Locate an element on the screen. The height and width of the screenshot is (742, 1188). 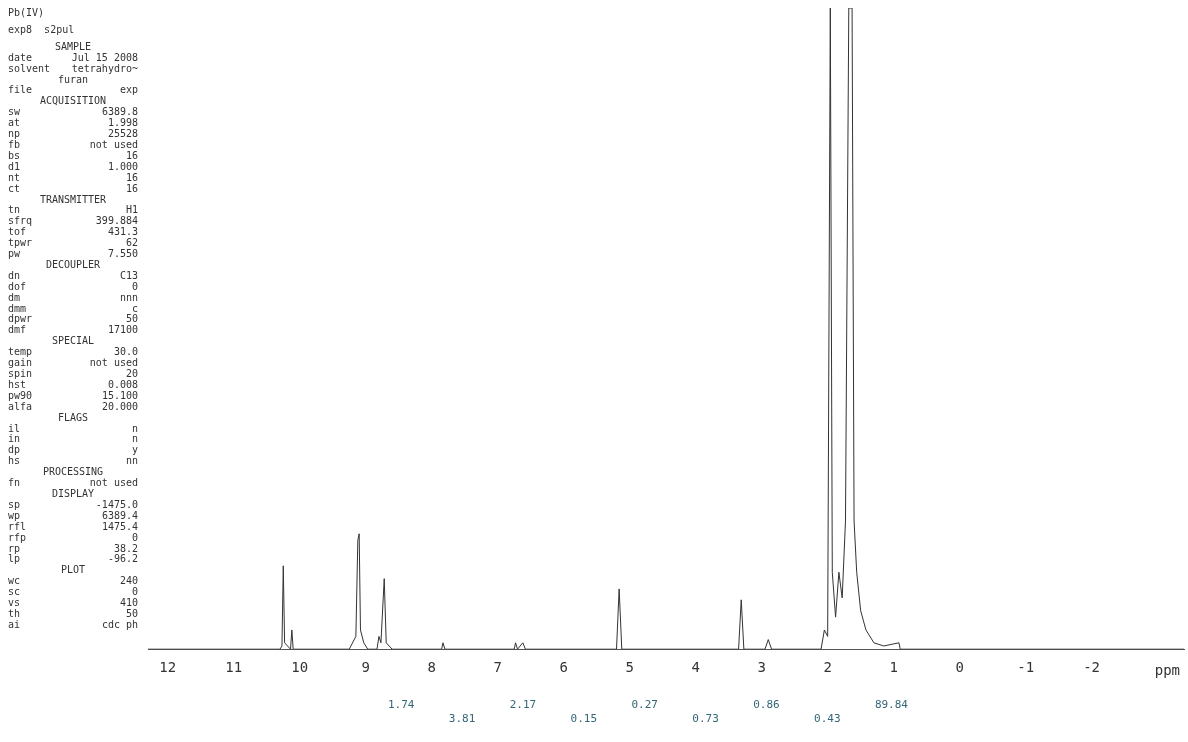
text: Pb(IV) is located at coordinates (27, 13).